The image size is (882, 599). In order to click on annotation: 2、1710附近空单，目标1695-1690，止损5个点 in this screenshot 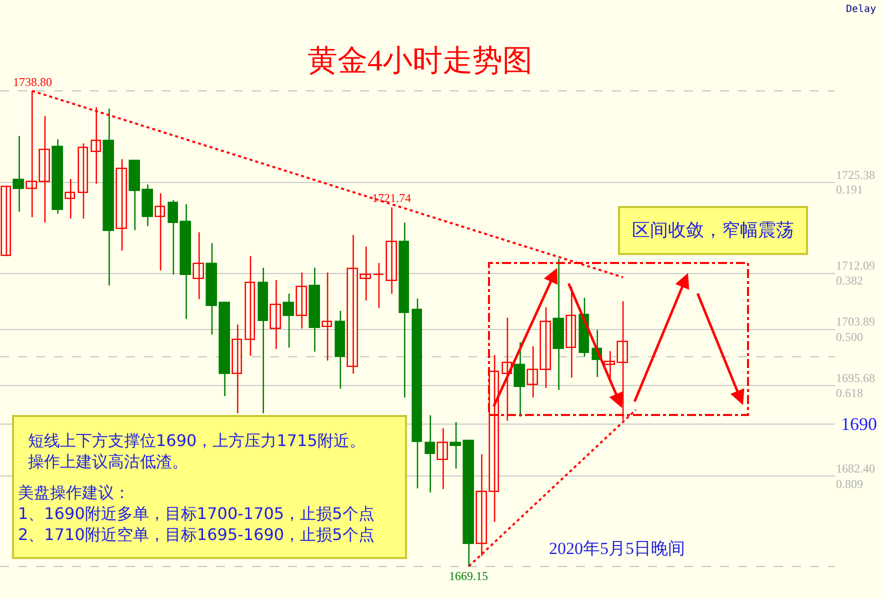, I will do `click(196, 534)`.